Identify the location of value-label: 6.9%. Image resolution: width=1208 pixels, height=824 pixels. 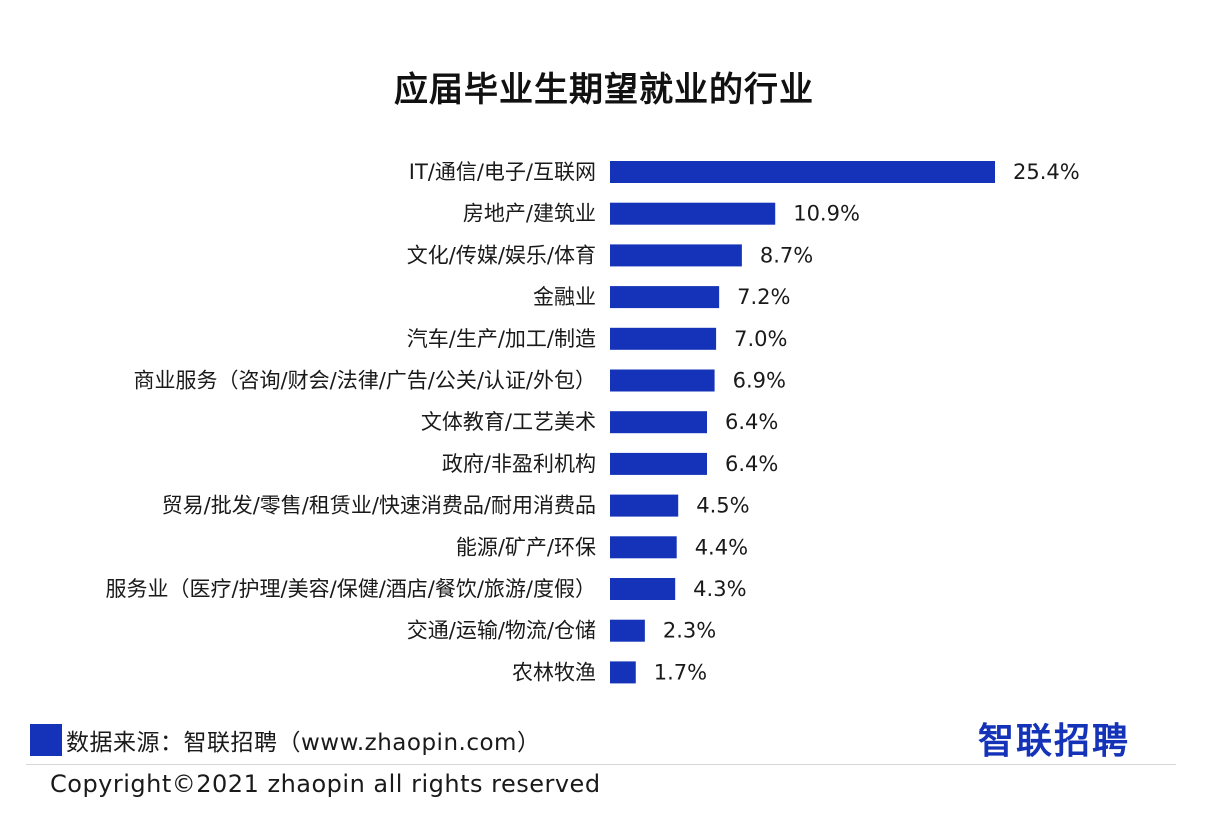
(759, 381).